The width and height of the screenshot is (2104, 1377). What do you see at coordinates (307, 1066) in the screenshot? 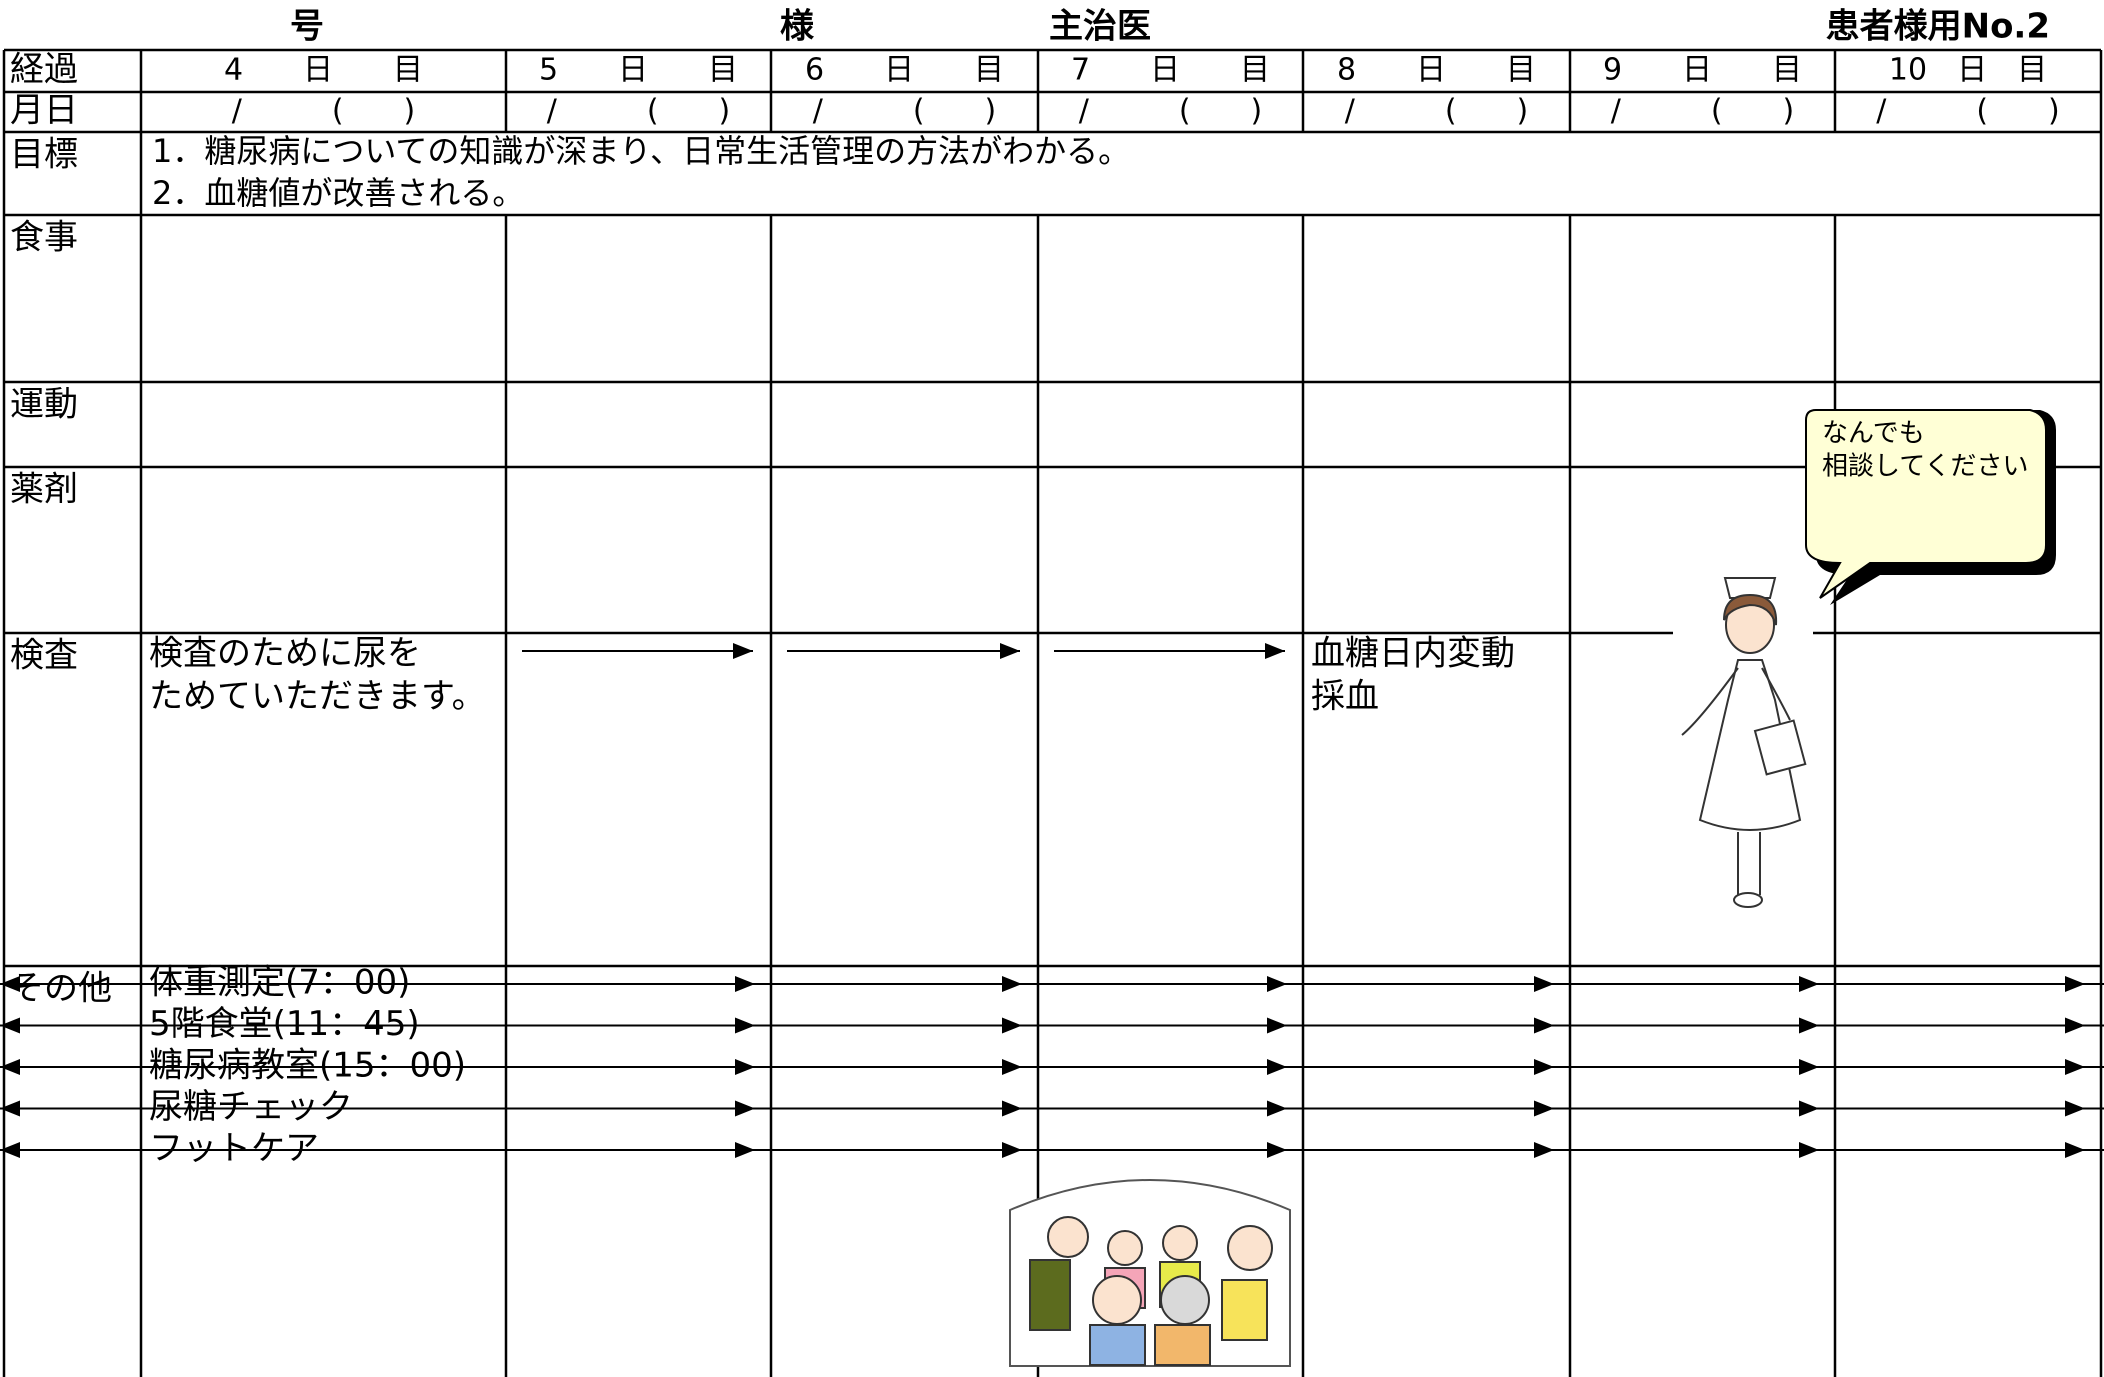
I see `other-item: 糖尿病教室(15：00)` at bounding box center [307, 1066].